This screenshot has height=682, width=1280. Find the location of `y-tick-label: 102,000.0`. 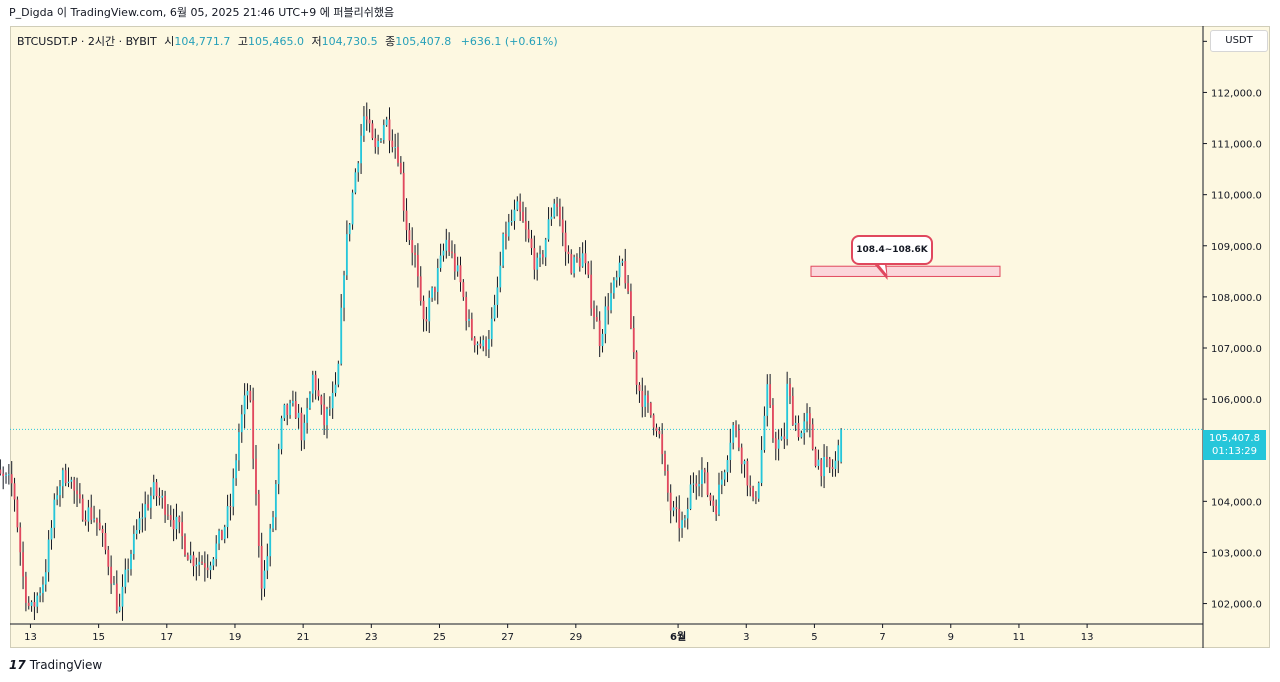

y-tick-label: 102,000.0 is located at coordinates (1236, 605).